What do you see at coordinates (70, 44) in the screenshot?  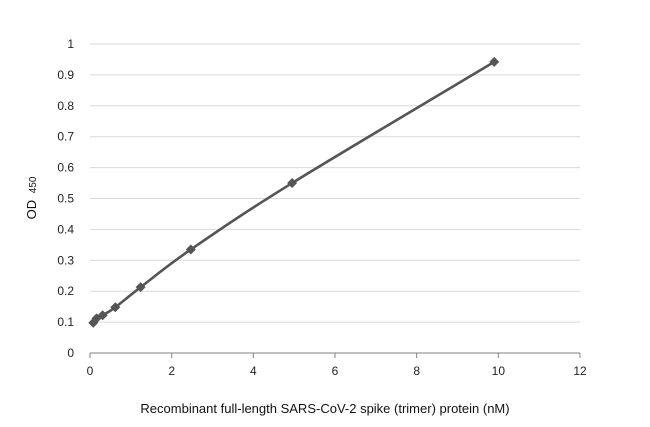 I see `y-tick-label: 1` at bounding box center [70, 44].